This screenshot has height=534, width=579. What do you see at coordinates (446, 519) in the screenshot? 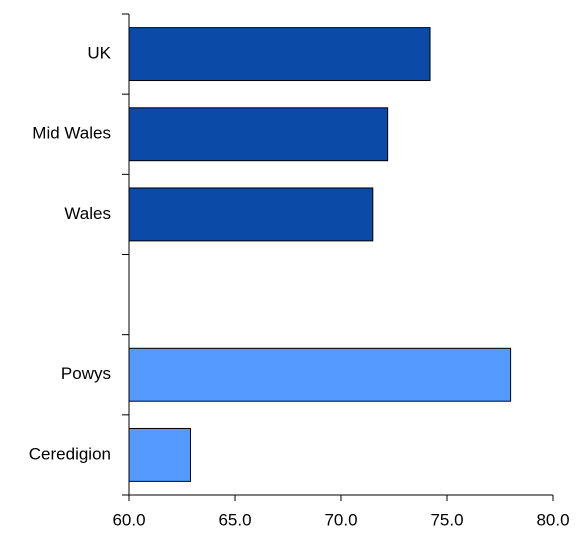
I see `x-tick-label: 75.0` at bounding box center [446, 519].